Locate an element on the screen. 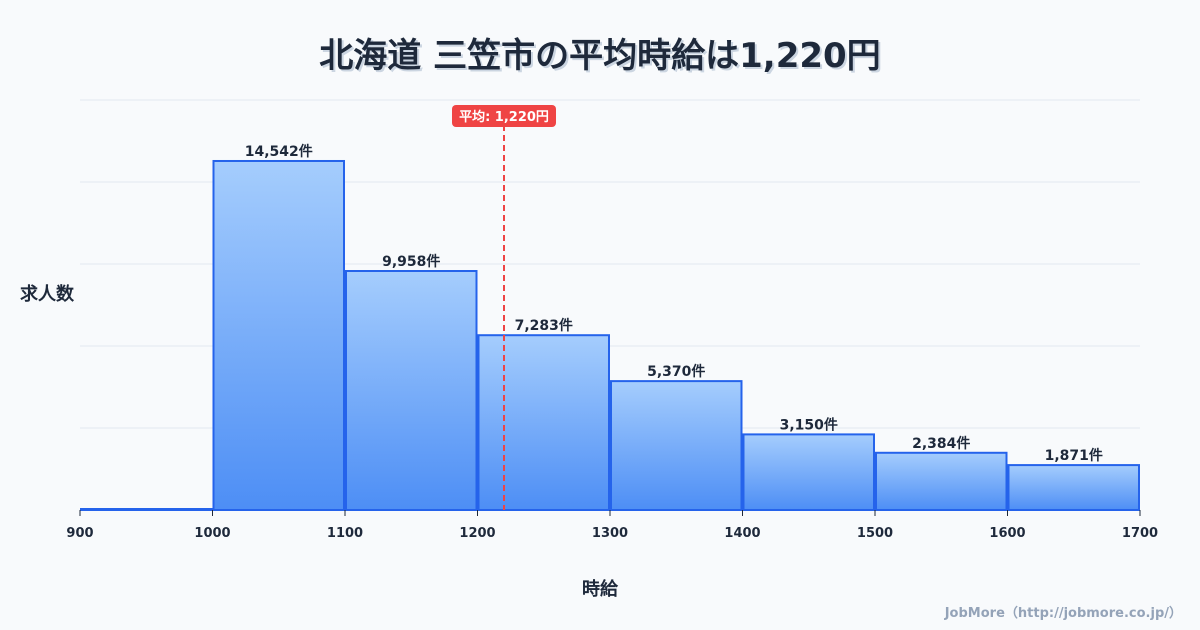  x-tick-label: 900 is located at coordinates (79, 533).